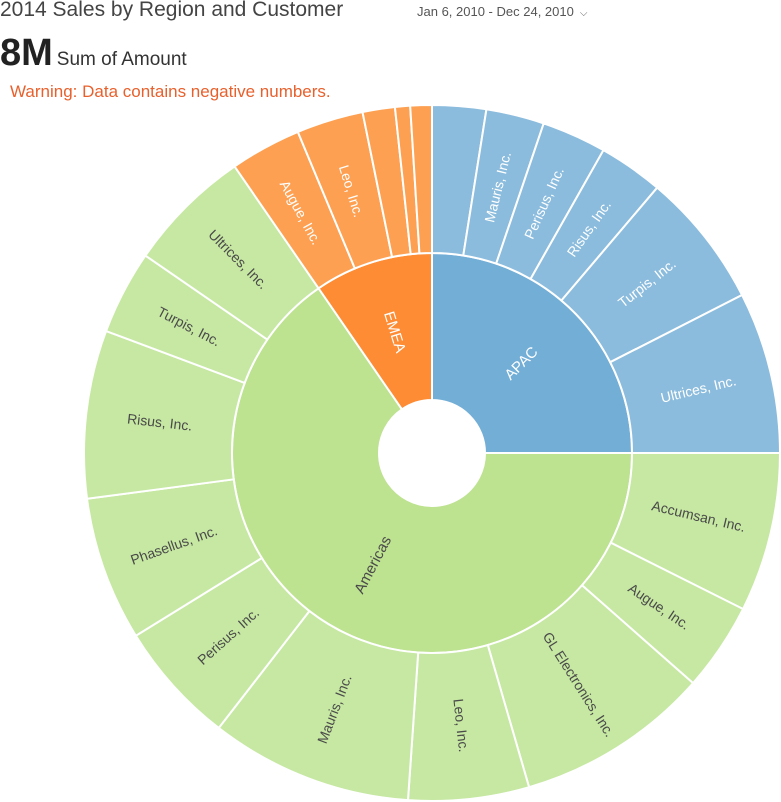 This screenshot has height=802, width=781. Describe the element at coordinates (495, 11) in the screenshot. I see `date-range-text: Jan 6, 2010 - Dec 24, 2010` at that location.